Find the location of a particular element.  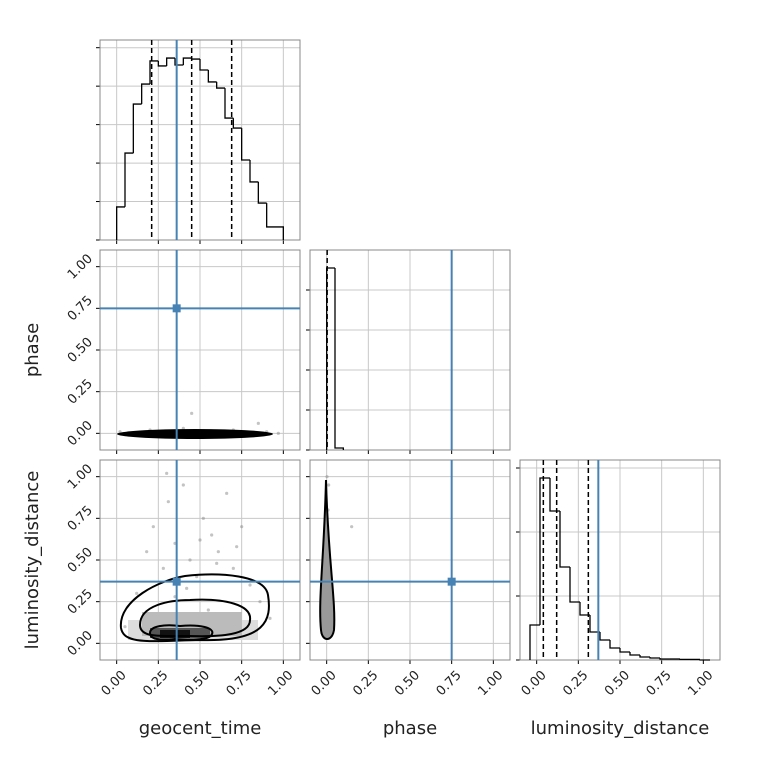

x-axis-label: luminosity_distance is located at coordinates (620, 728).